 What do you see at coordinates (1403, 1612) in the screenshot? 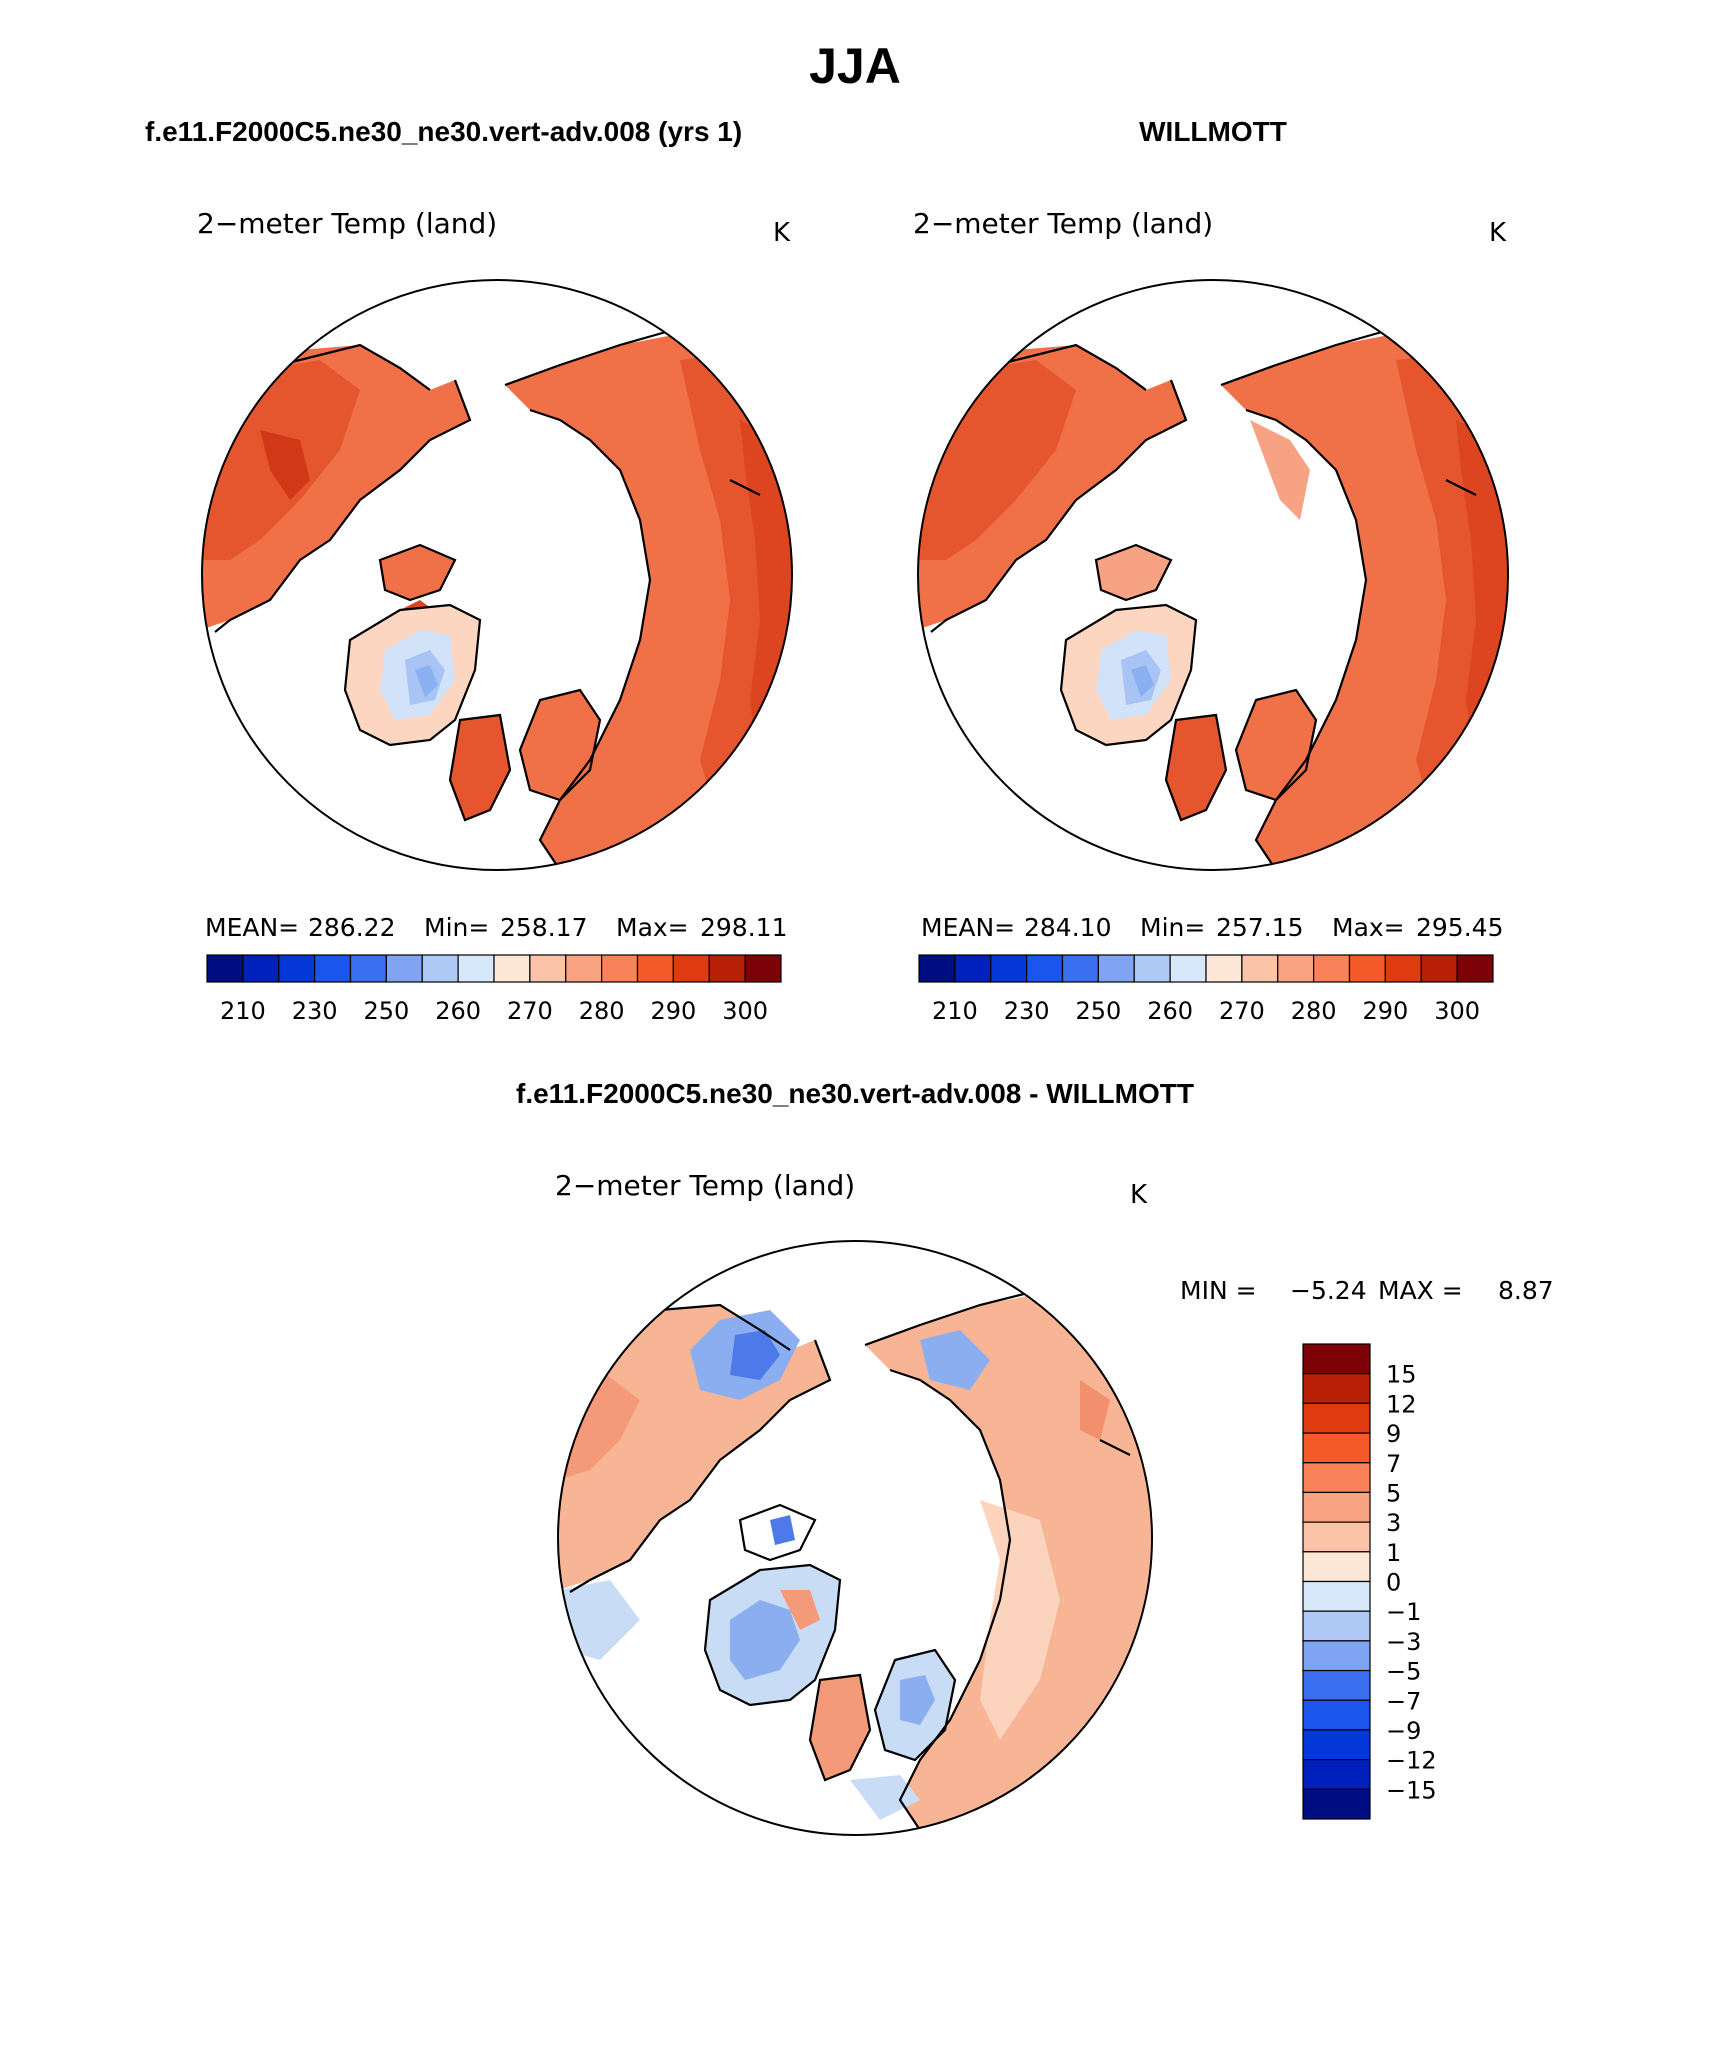
I see `colorbar-tick-label: −1` at bounding box center [1403, 1612].